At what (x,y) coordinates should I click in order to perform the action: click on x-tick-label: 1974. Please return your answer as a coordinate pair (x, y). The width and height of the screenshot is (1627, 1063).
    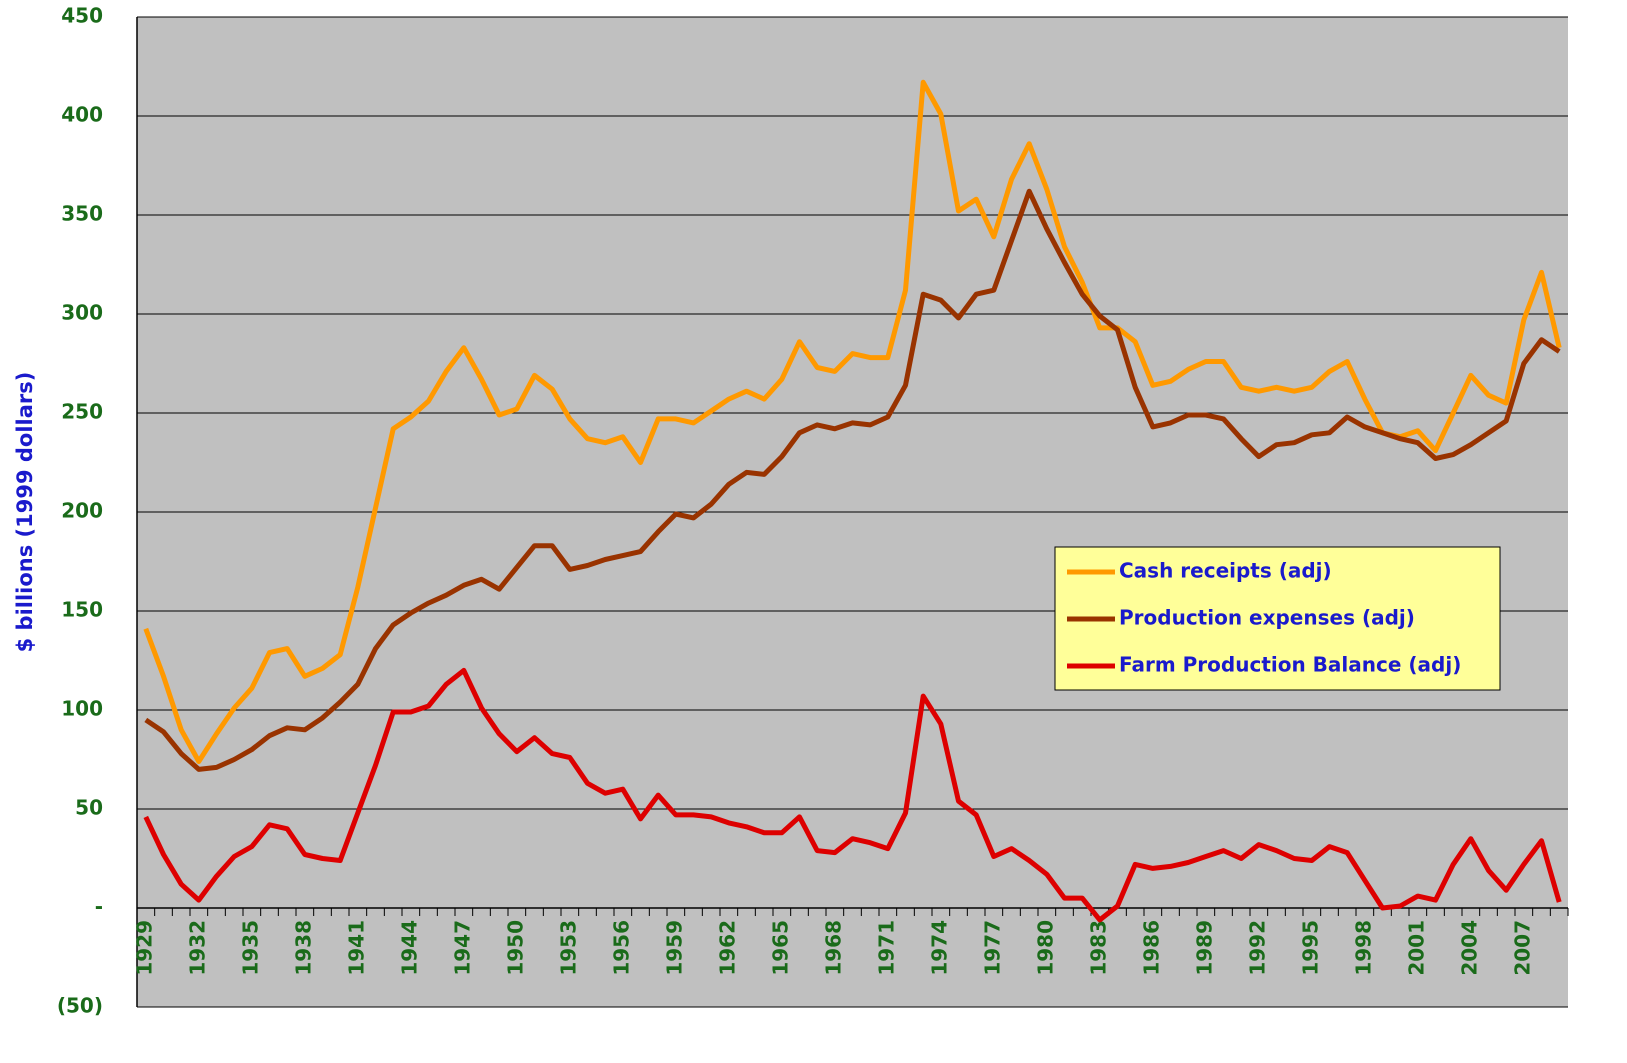
    Looking at the image, I should click on (939, 948).